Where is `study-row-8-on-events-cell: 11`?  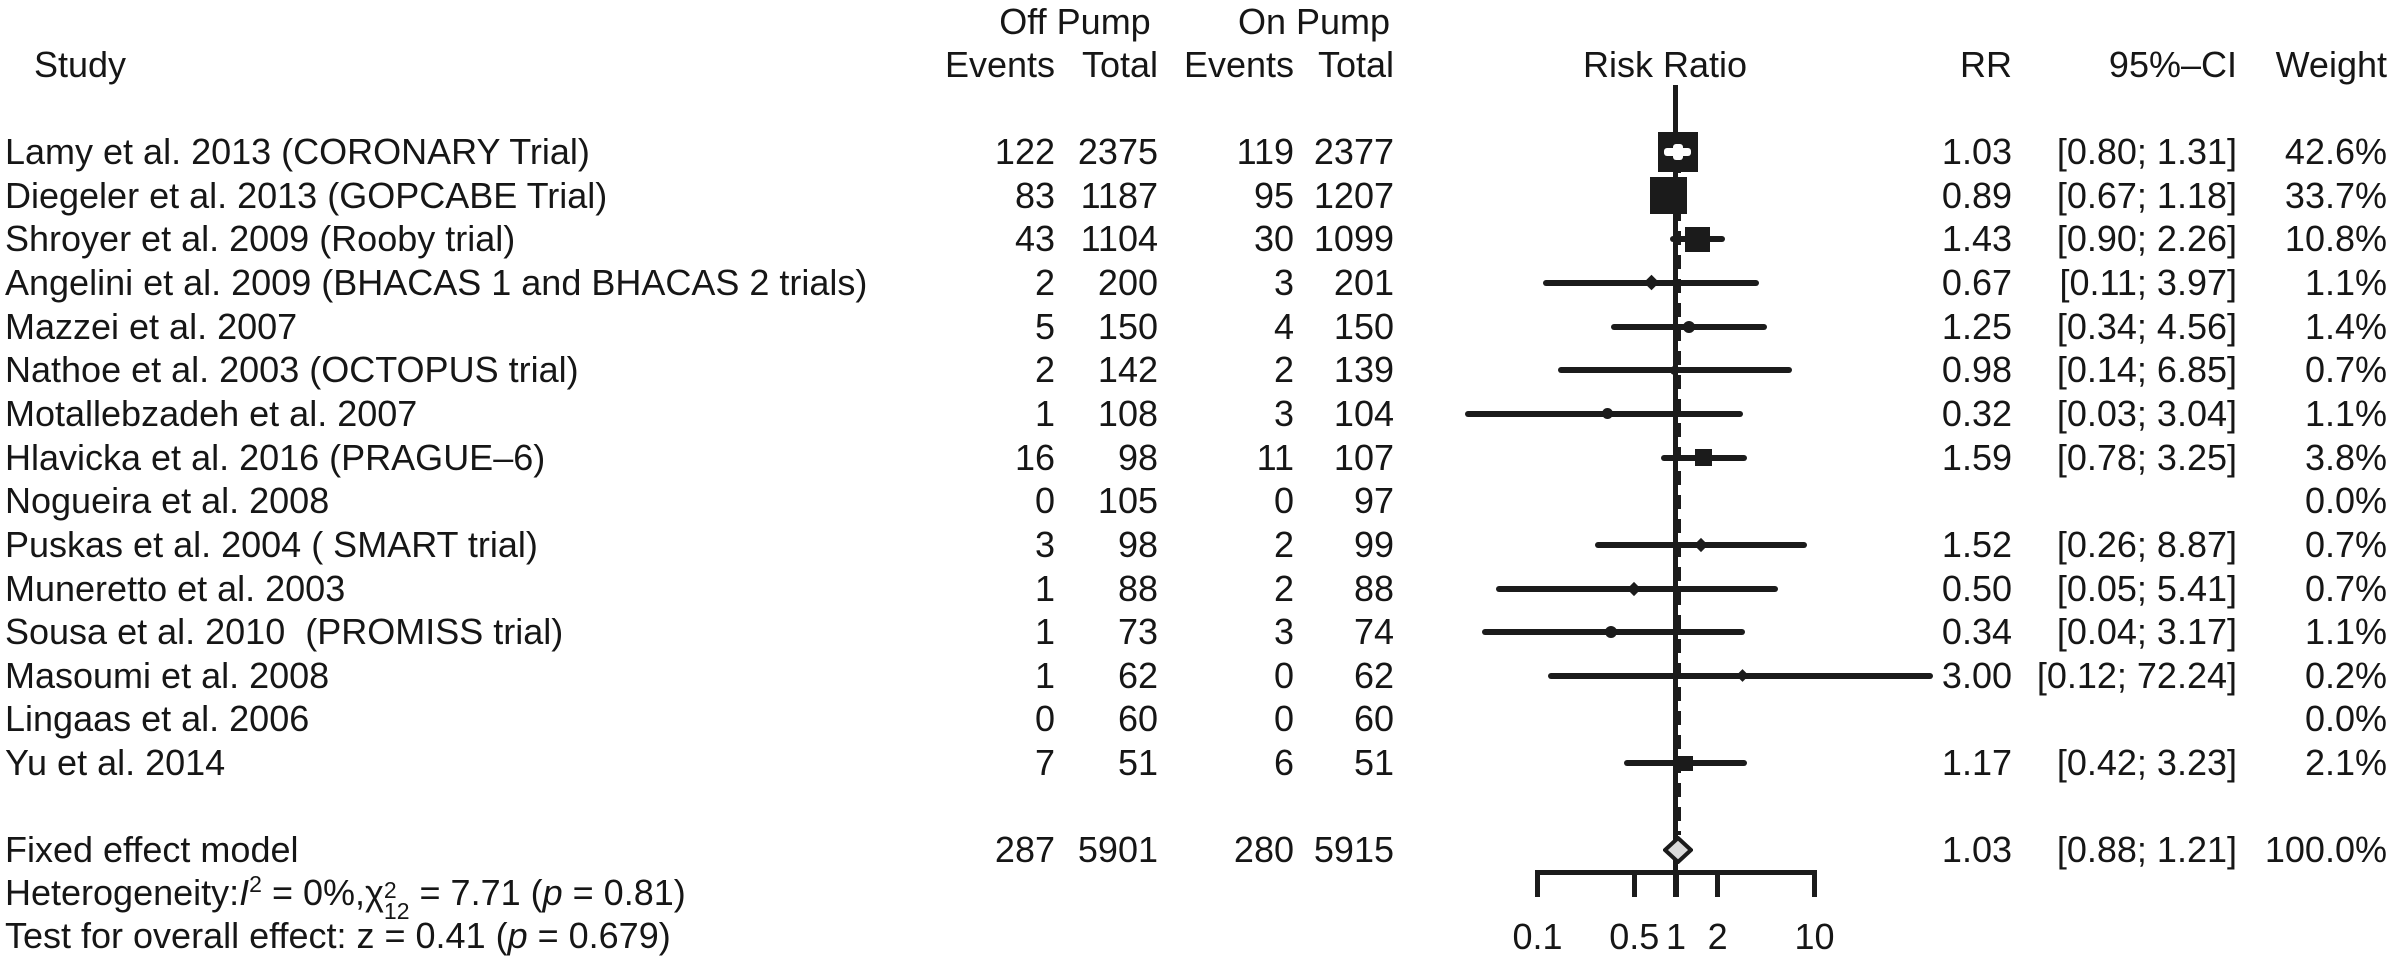 study-row-8-on-events-cell: 11 is located at coordinates (1275, 457).